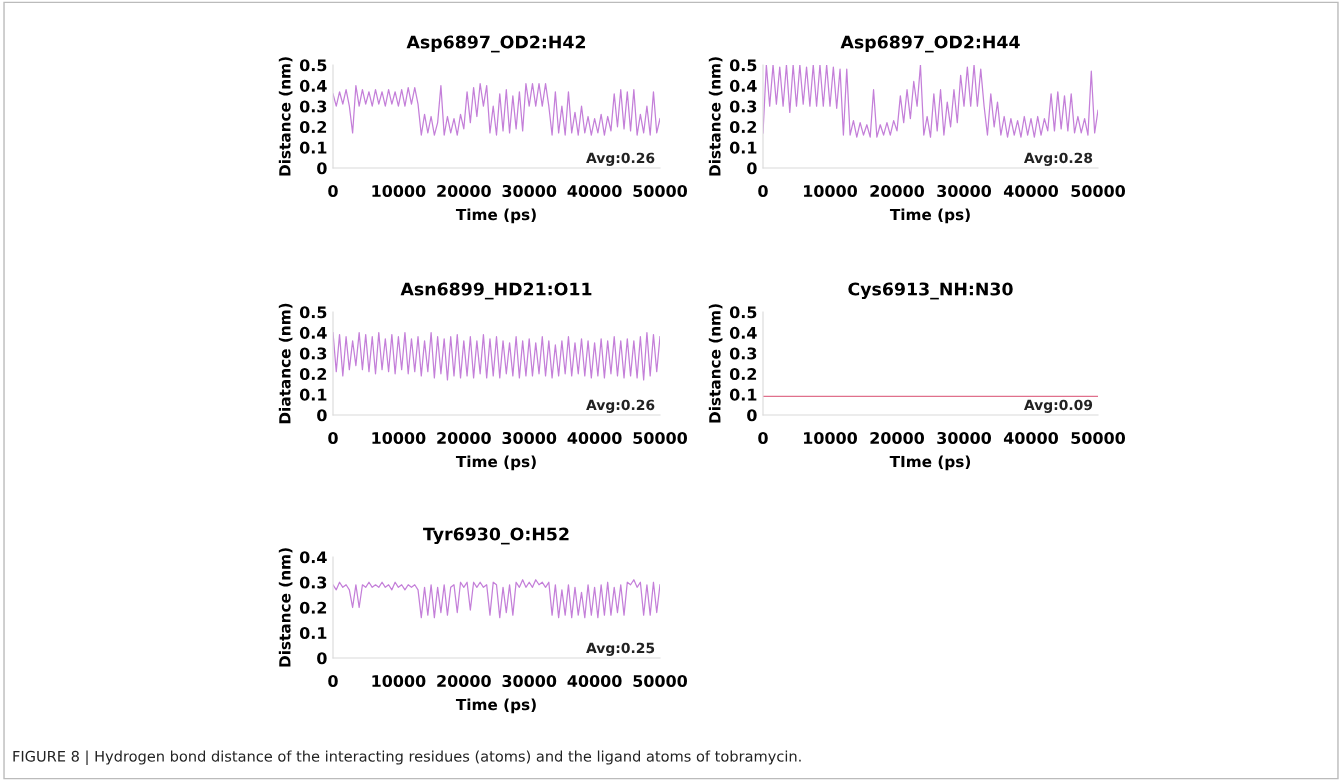 This screenshot has width=1342, height=781. I want to click on chart-title: Asn6899_HD21:O11, so click(496, 291).